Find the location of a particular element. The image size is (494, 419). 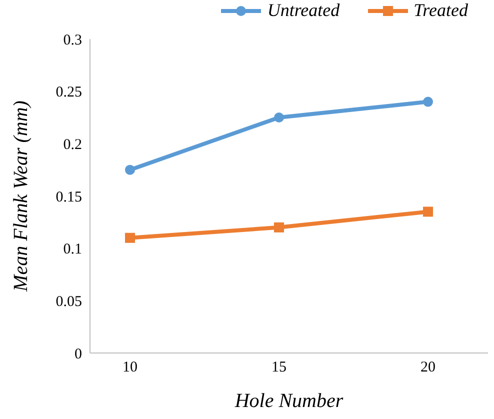

y-tick-label: 0 is located at coordinates (78, 354).